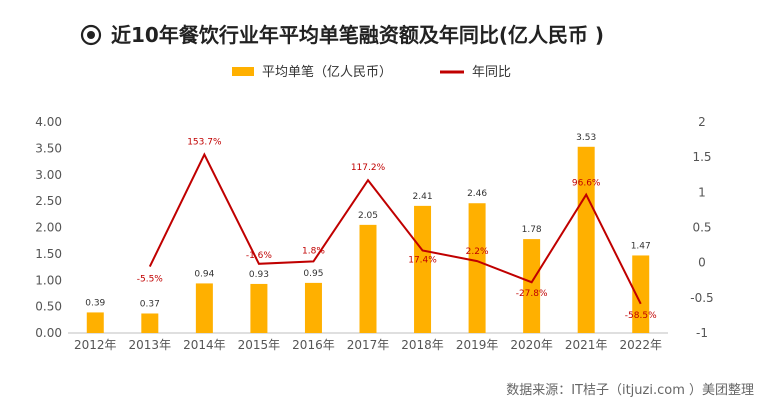  Describe the element at coordinates (313, 274) in the screenshot. I see `bar-value-label: 0.95` at that location.